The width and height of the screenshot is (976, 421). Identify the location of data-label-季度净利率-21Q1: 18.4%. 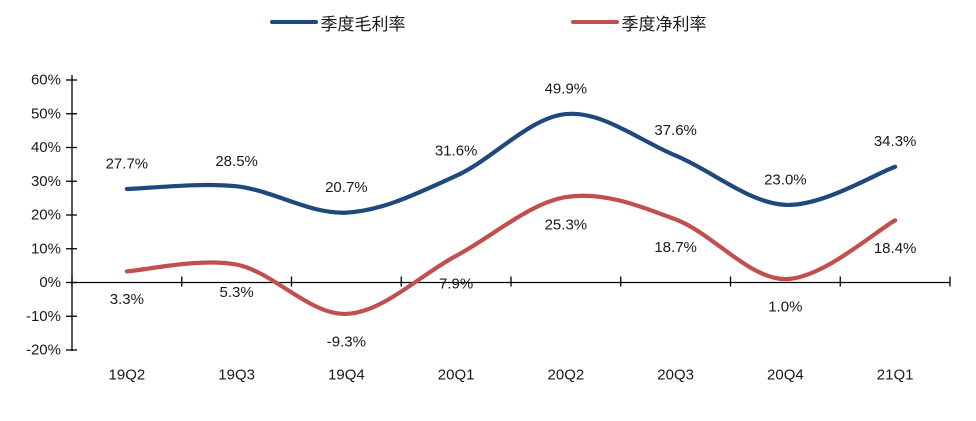
(895, 248).